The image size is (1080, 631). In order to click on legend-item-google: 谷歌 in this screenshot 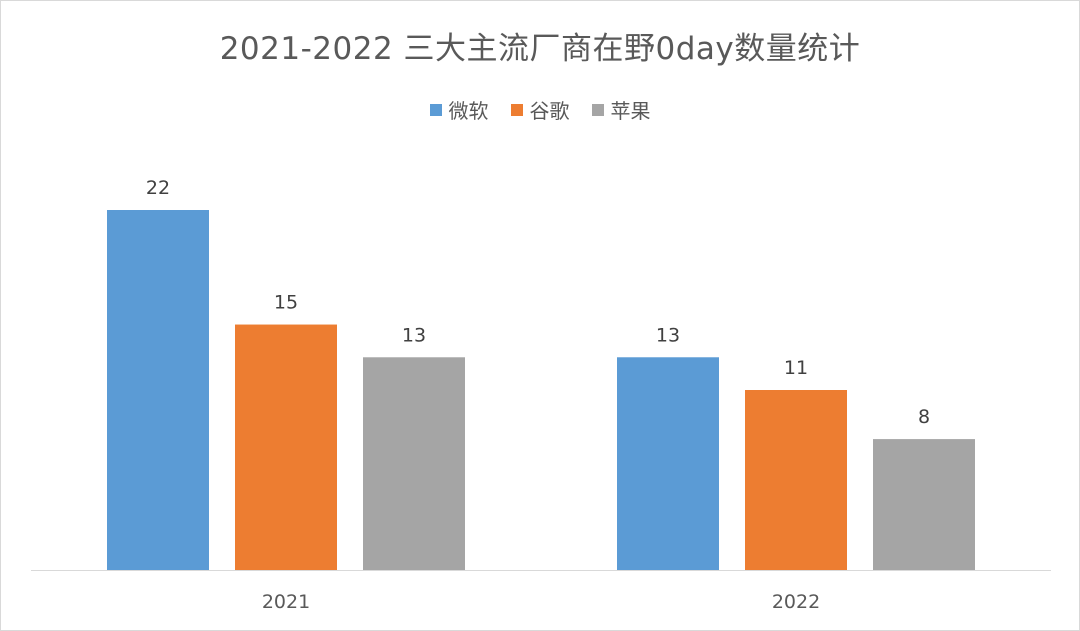, I will do `click(540, 109)`.